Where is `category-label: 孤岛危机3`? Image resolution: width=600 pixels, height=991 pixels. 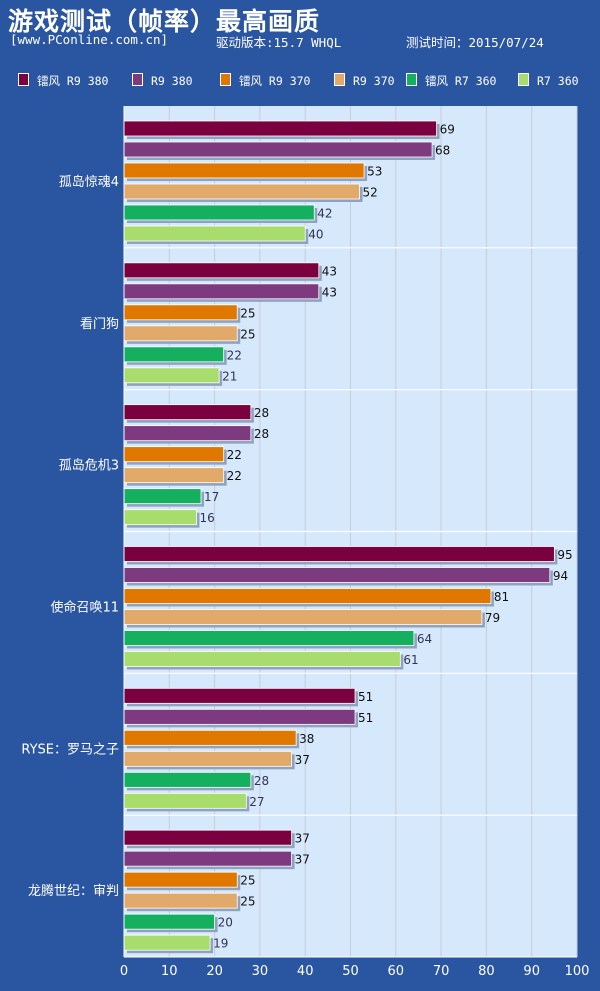
category-label: 孤岛危机3 is located at coordinates (89, 466).